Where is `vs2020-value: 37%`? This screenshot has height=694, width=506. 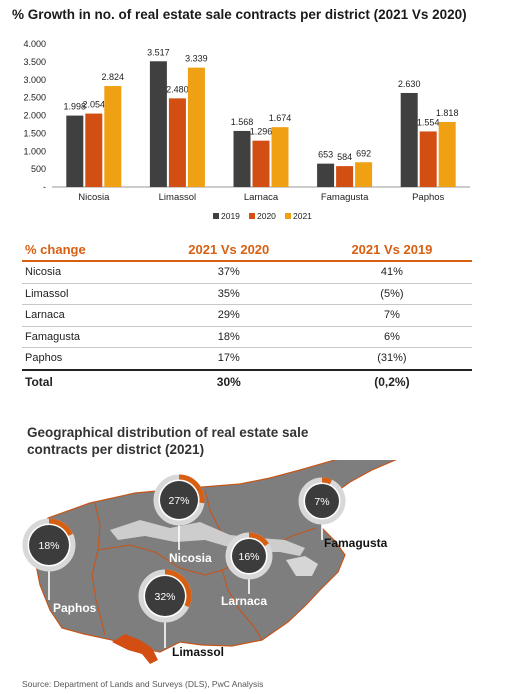 vs2020-value: 37% is located at coordinates (227, 272).